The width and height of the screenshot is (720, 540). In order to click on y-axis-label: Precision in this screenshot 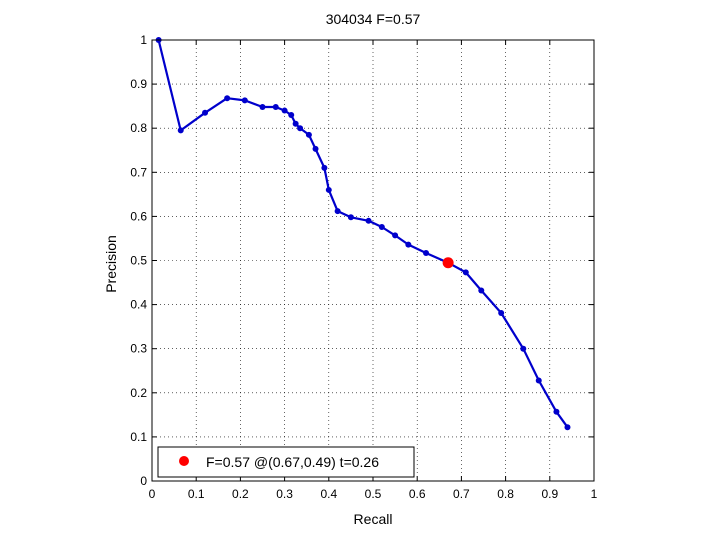, I will do `click(111, 264)`.